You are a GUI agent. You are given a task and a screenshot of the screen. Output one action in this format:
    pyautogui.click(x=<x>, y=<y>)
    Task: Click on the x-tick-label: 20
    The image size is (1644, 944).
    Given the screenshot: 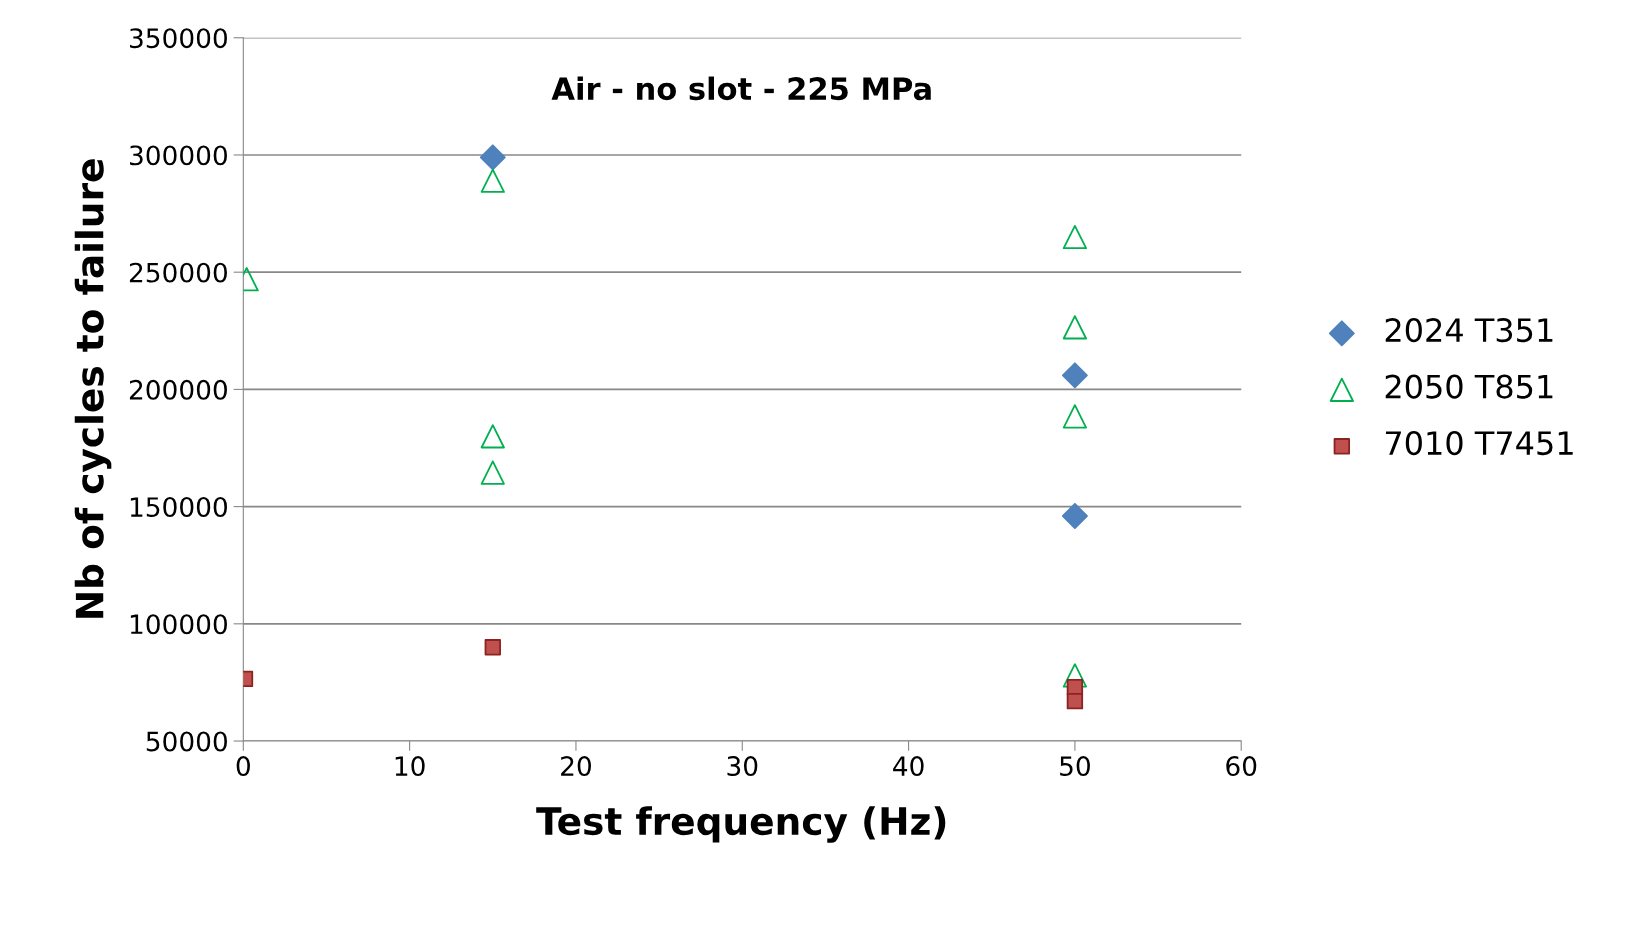 What is the action you would take?
    pyautogui.click(x=576, y=766)
    